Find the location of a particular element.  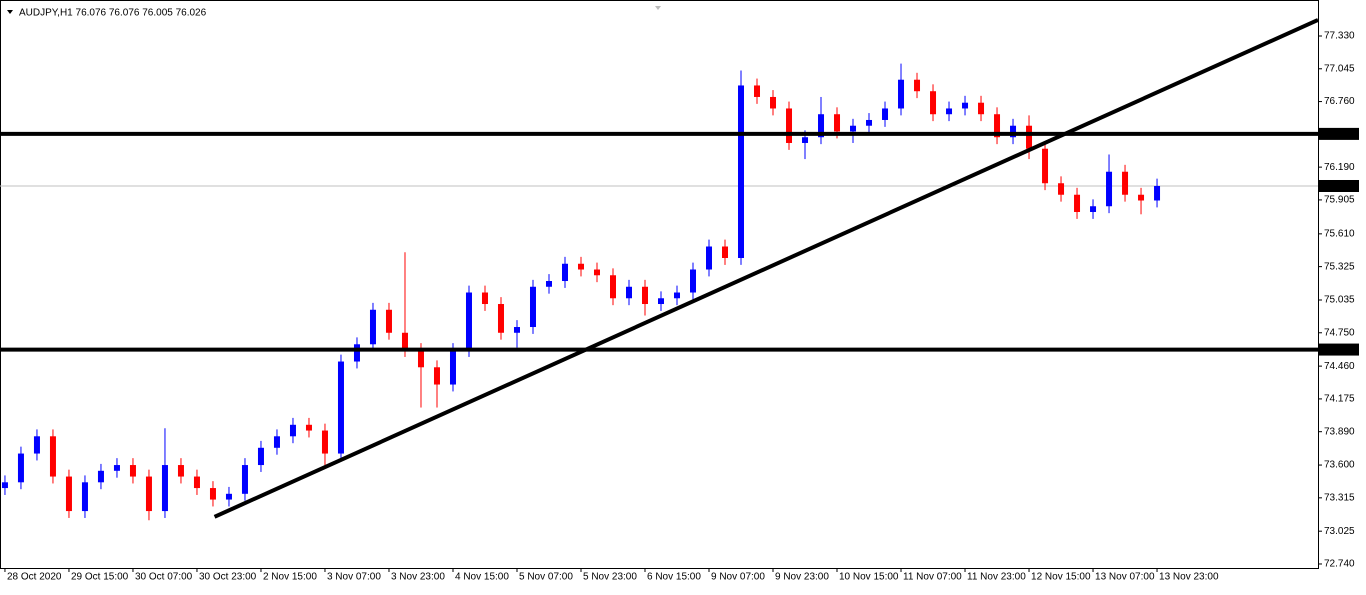

symbol-menu-icon is located at coordinates (10, 12).